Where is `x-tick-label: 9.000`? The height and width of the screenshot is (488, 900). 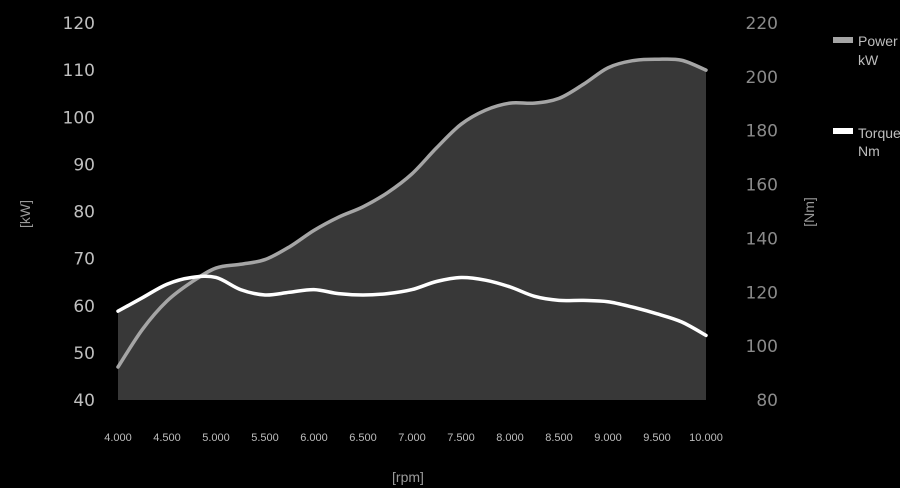 x-tick-label: 9.000 is located at coordinates (608, 438).